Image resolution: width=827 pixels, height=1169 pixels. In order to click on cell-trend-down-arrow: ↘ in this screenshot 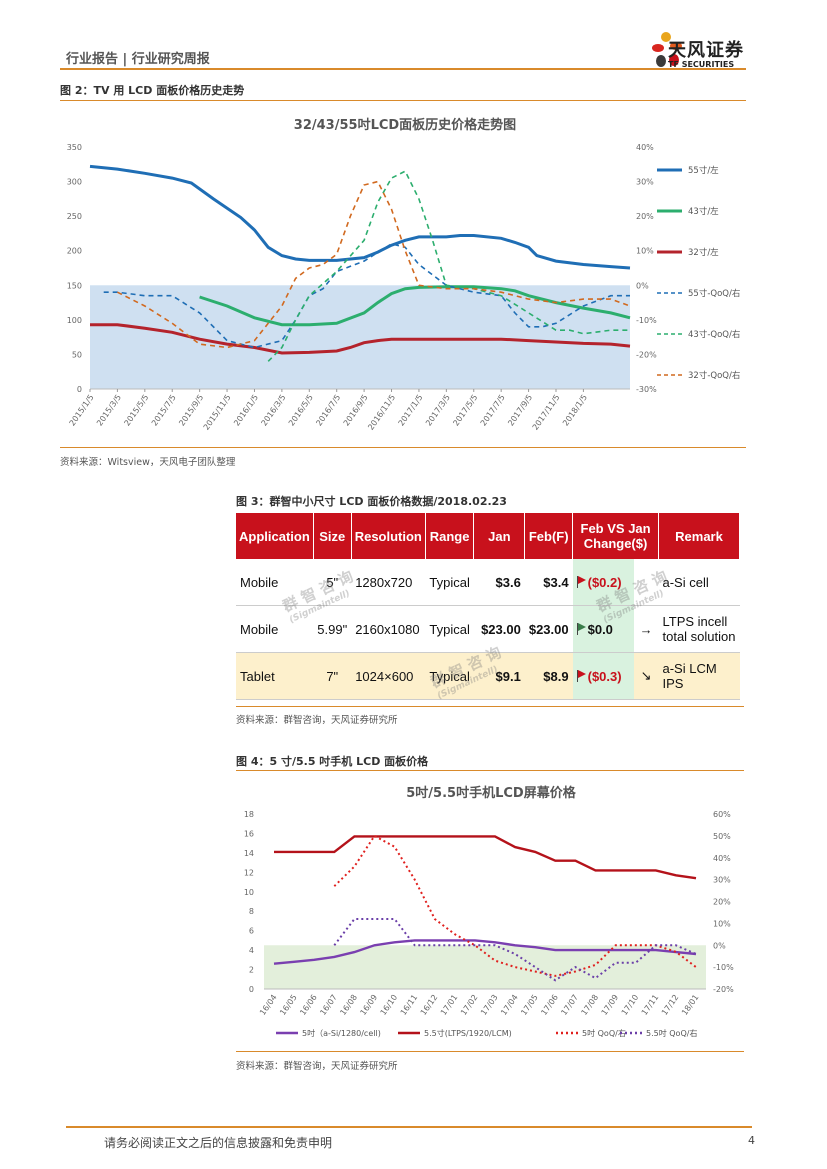, I will do `click(646, 676)`.